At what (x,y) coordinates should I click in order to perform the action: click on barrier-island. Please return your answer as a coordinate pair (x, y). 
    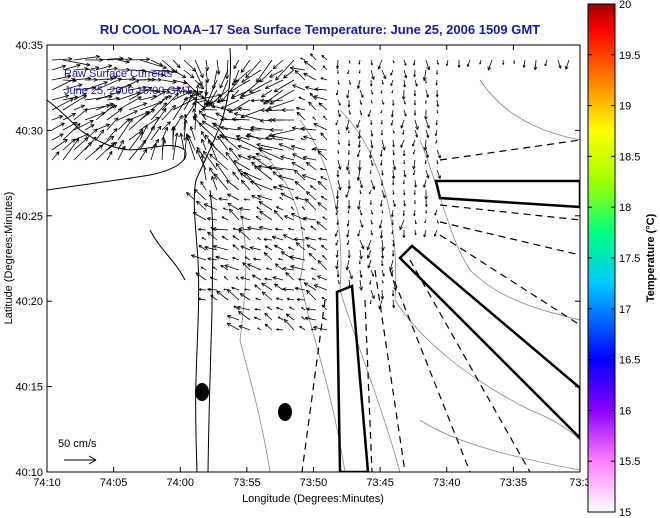
    Looking at the image, I should click on (210, 330).